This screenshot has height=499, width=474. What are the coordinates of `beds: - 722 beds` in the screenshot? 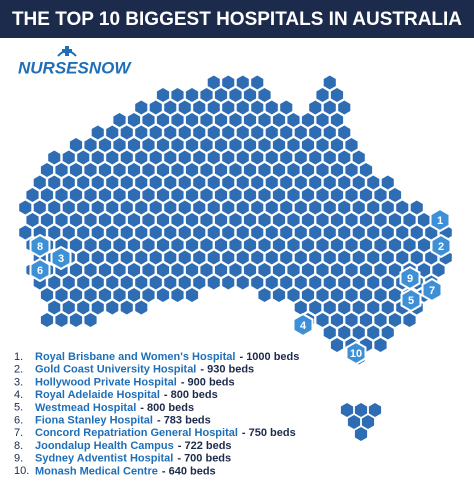 It's located at (205, 446).